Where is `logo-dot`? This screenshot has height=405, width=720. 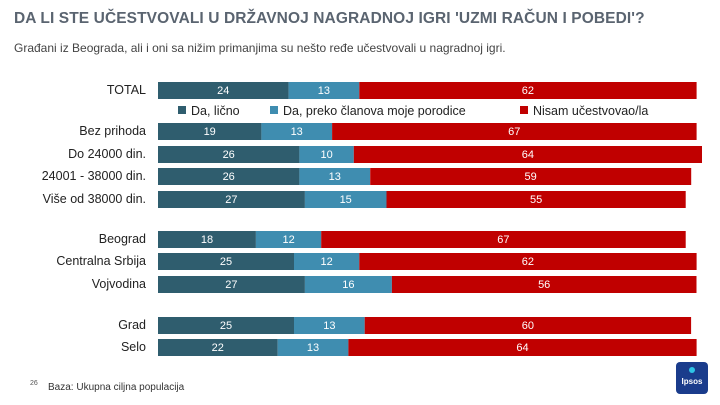 logo-dot is located at coordinates (692, 370).